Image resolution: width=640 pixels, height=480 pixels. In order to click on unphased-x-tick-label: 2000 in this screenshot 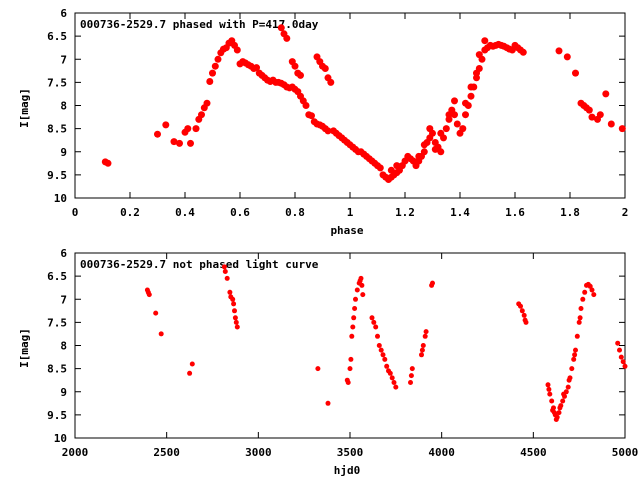, I will do `click(75, 452)`.